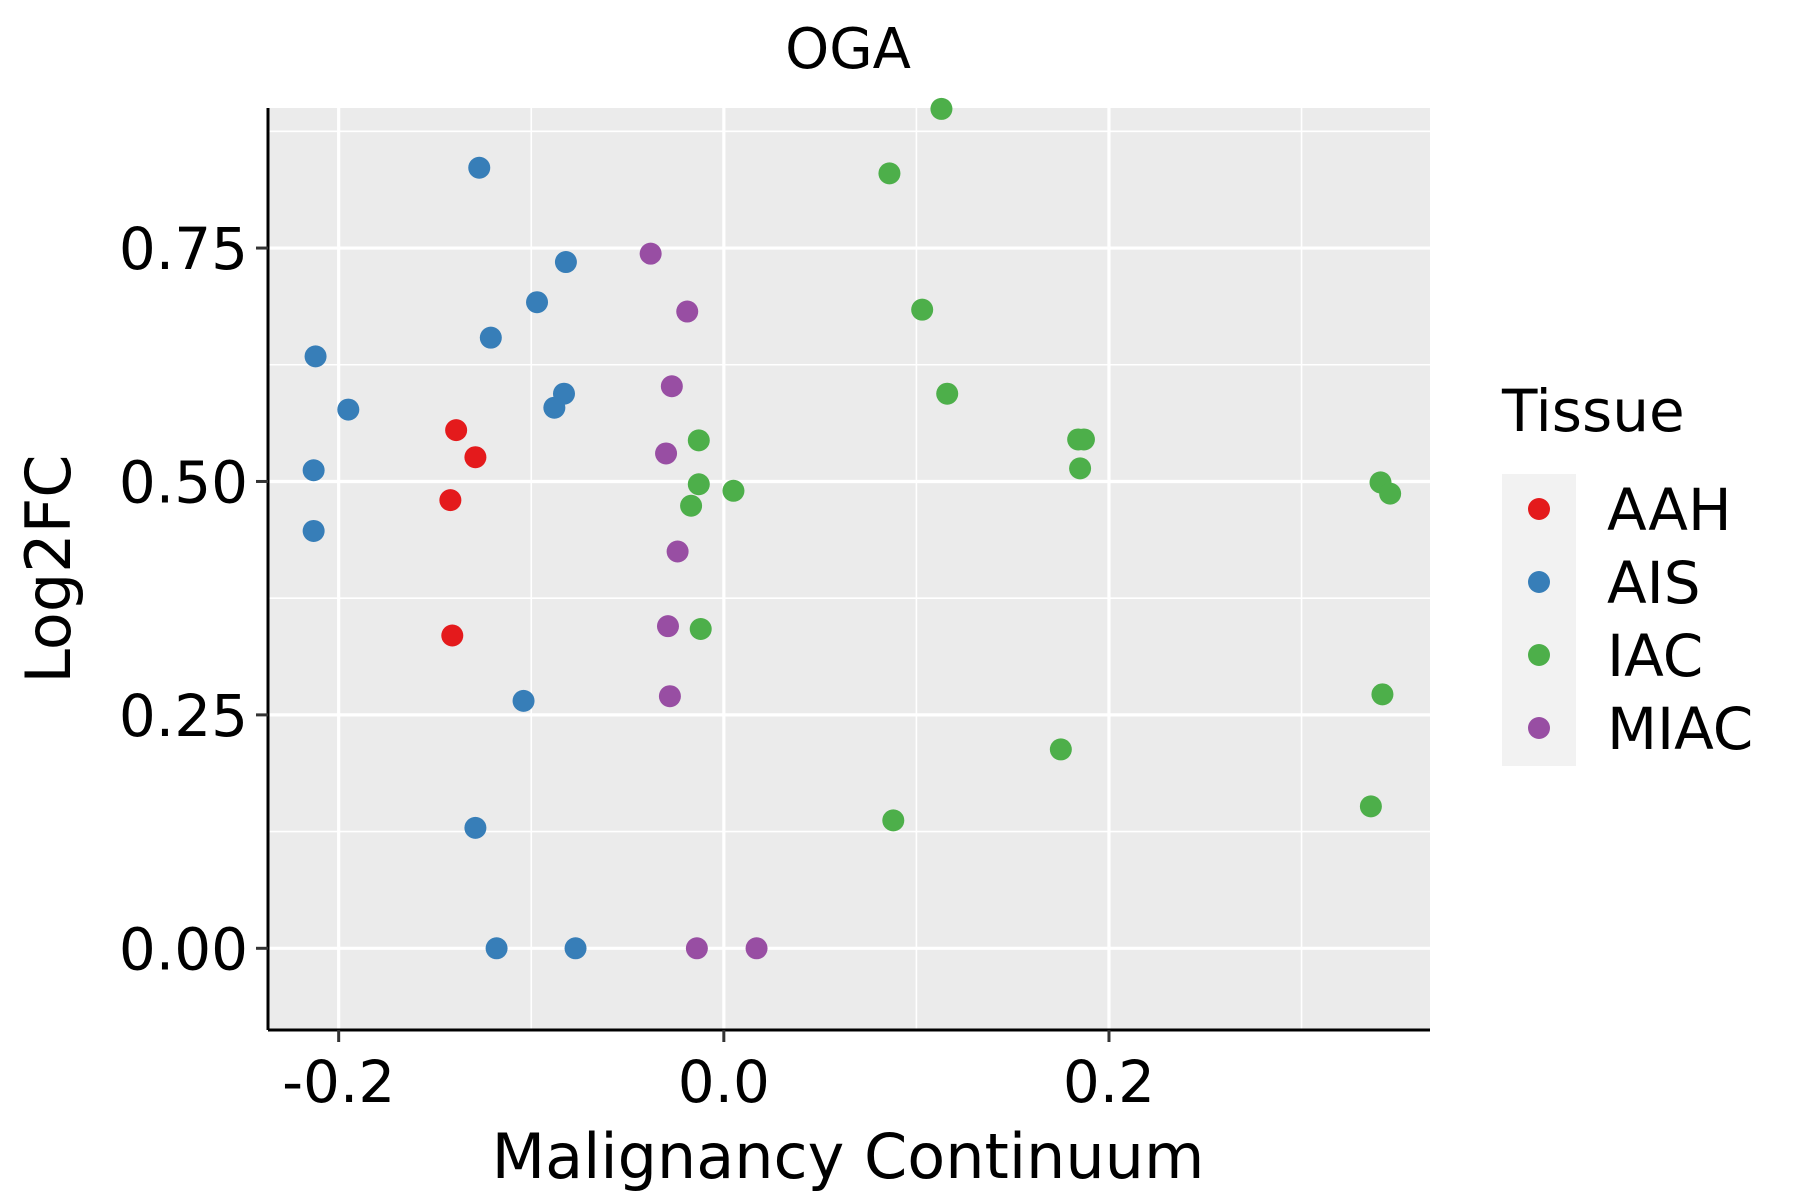  What do you see at coordinates (1655, 656) in the screenshot?
I see `legend-label-iac: IAC` at bounding box center [1655, 656].